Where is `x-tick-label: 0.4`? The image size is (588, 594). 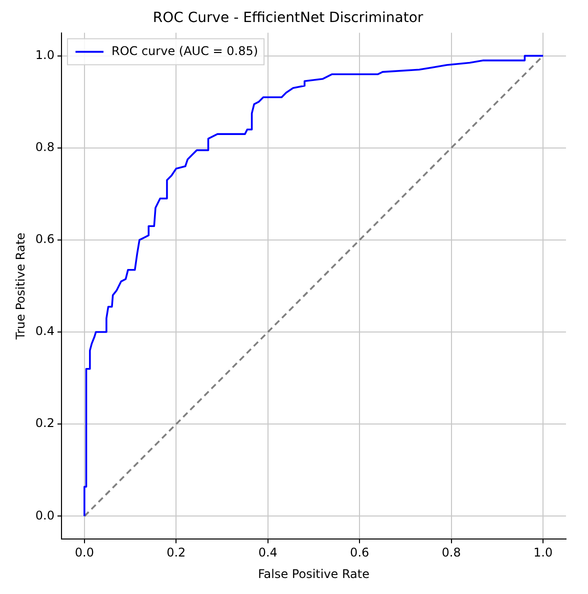
x-tick-label: 0.4 is located at coordinates (268, 553).